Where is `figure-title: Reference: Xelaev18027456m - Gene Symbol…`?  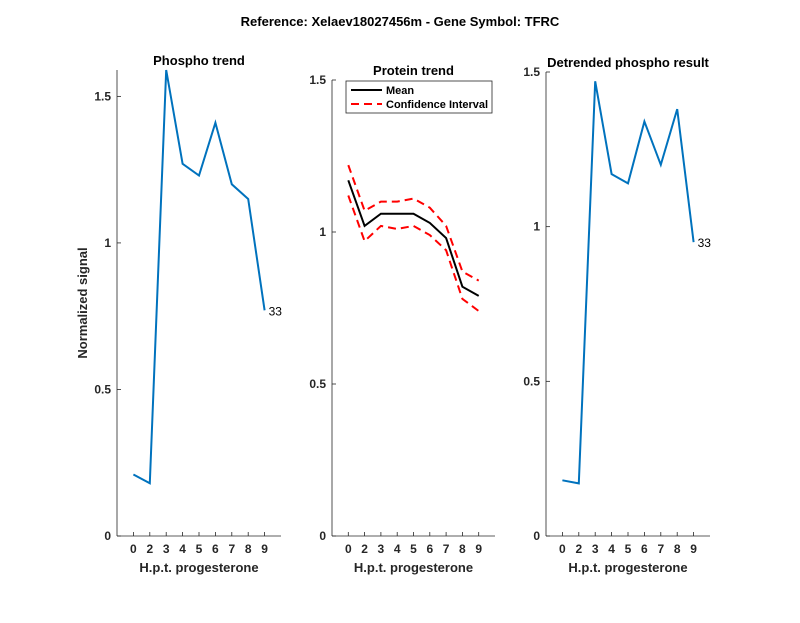 figure-title: Reference: Xelaev18027456m - Gene Symbol… is located at coordinates (400, 21).